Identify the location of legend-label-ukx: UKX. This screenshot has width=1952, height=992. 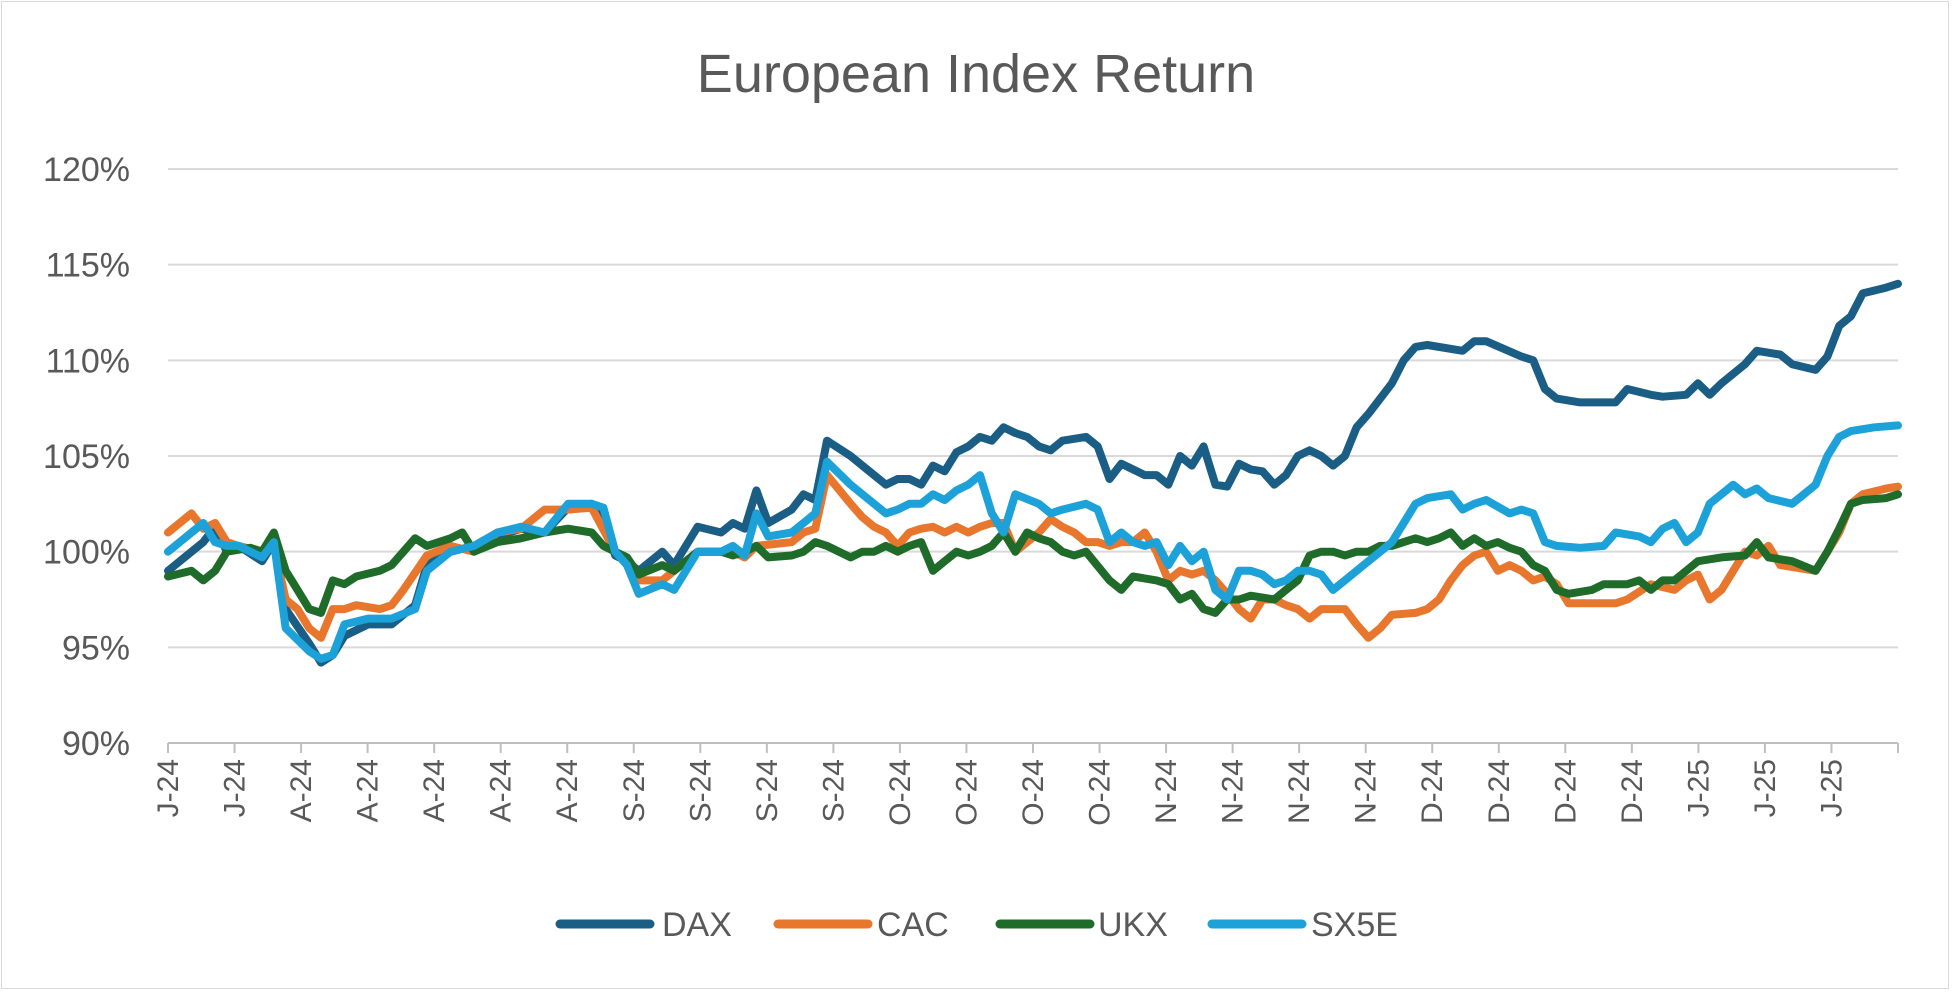
(1133, 925).